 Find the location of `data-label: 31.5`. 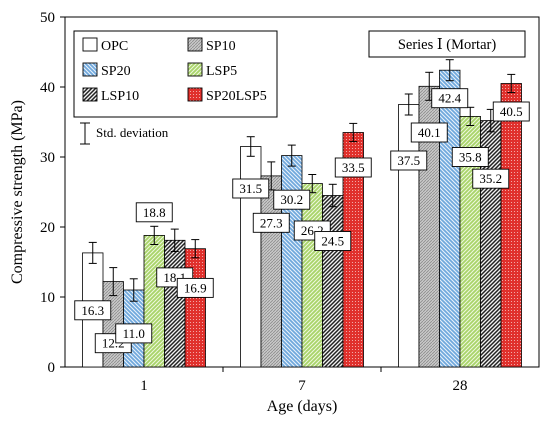

data-label: 31.5 is located at coordinates (251, 188).